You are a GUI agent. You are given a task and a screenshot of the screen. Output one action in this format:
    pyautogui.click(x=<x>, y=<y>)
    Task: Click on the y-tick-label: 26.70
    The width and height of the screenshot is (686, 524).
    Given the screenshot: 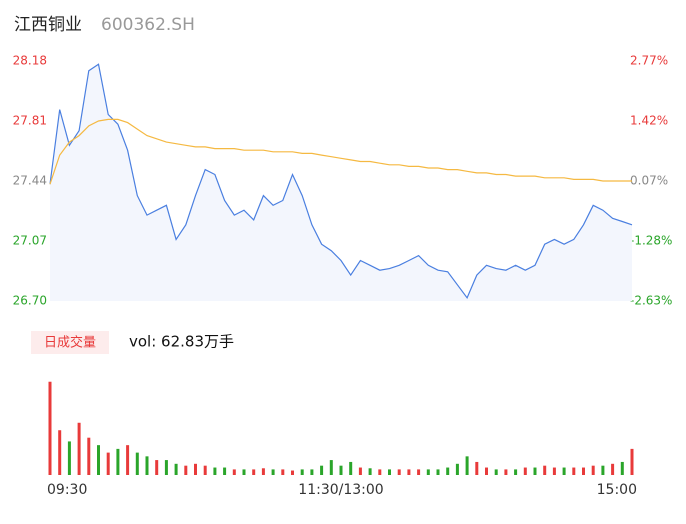 What is the action you would take?
    pyautogui.click(x=30, y=301)
    